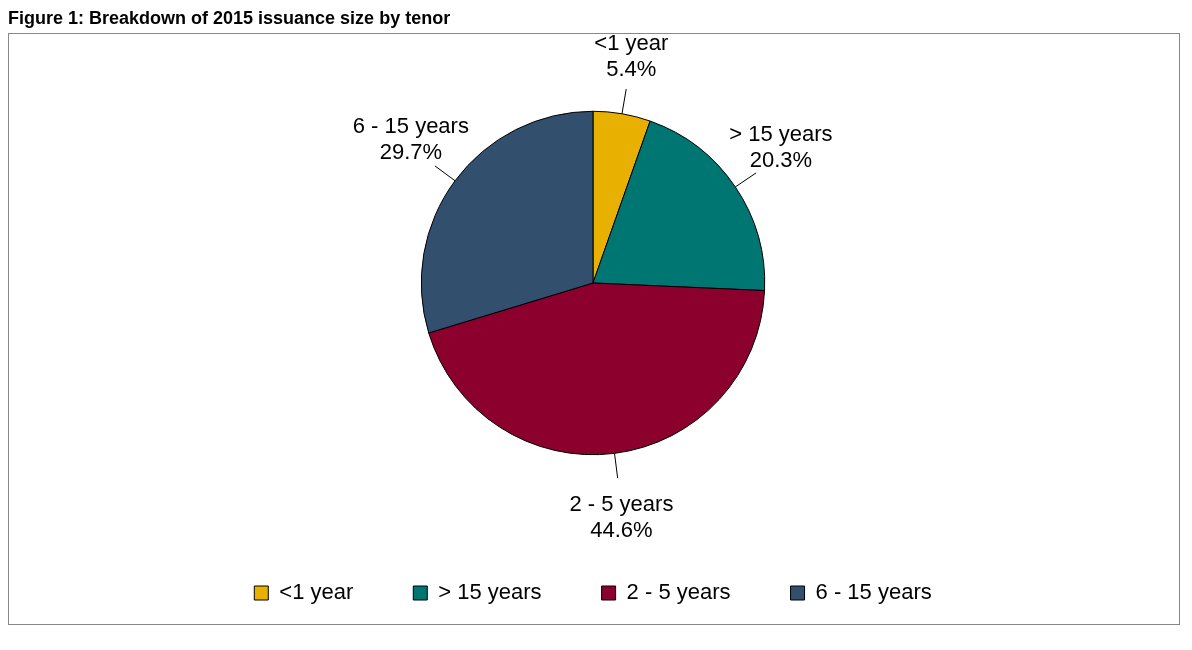  I want to click on slice-label: > 15 years, so click(781, 133).